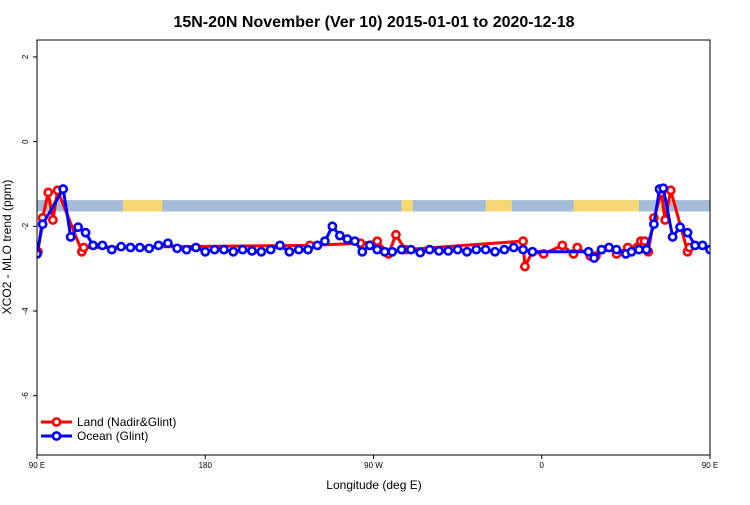  Describe the element at coordinates (373, 485) in the screenshot. I see `x-axis-title: Longitude (deg E)` at that location.